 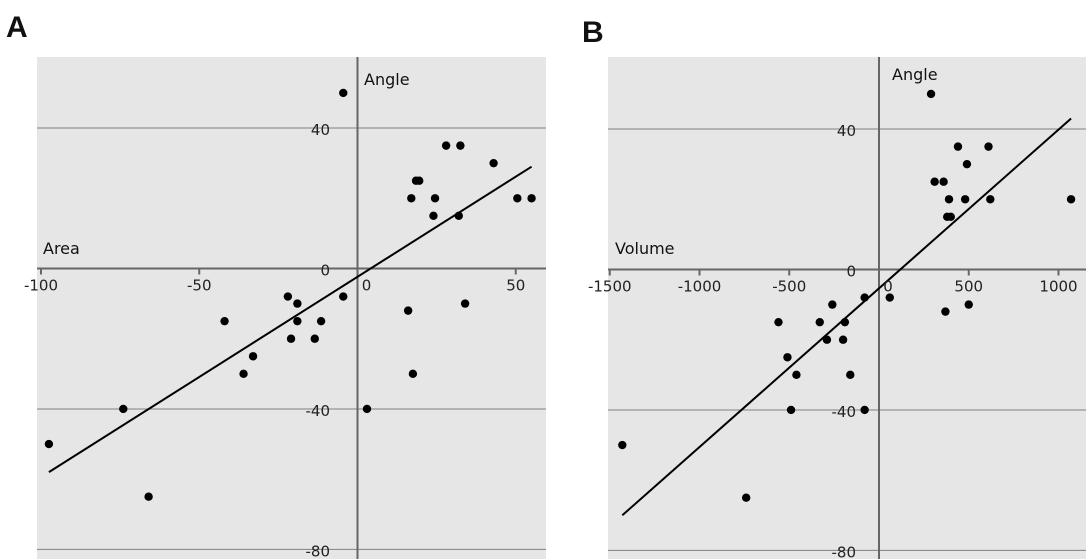 What do you see at coordinates (700, 287) in the screenshot?
I see `x-tick-label-b-1: -1000` at bounding box center [700, 287].